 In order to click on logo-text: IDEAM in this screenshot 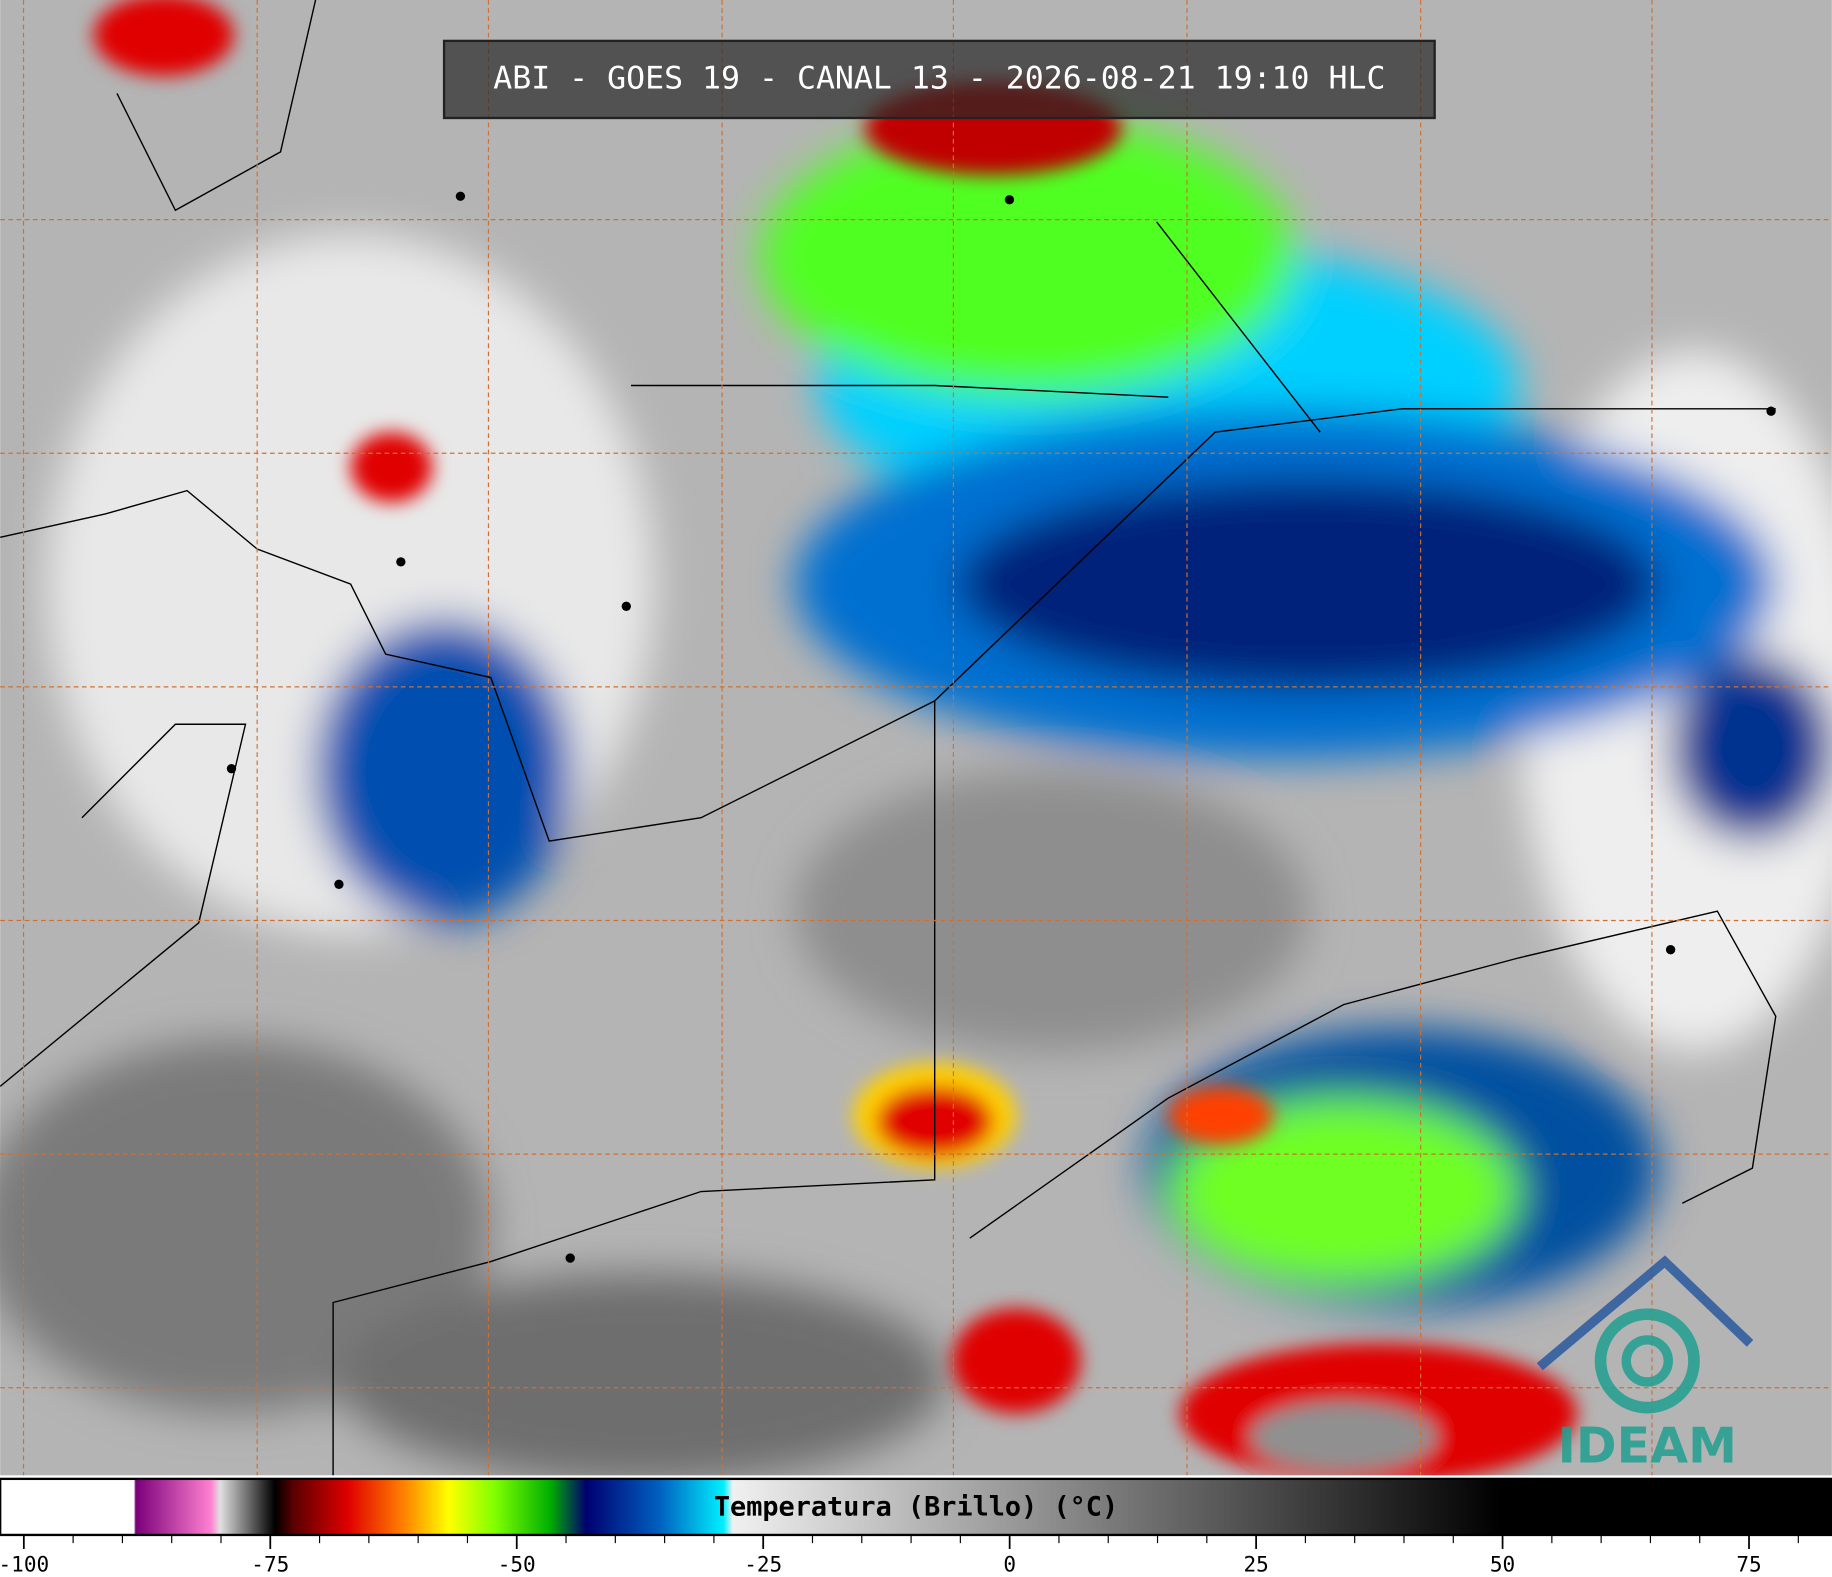, I will do `click(1647, 1446)`.